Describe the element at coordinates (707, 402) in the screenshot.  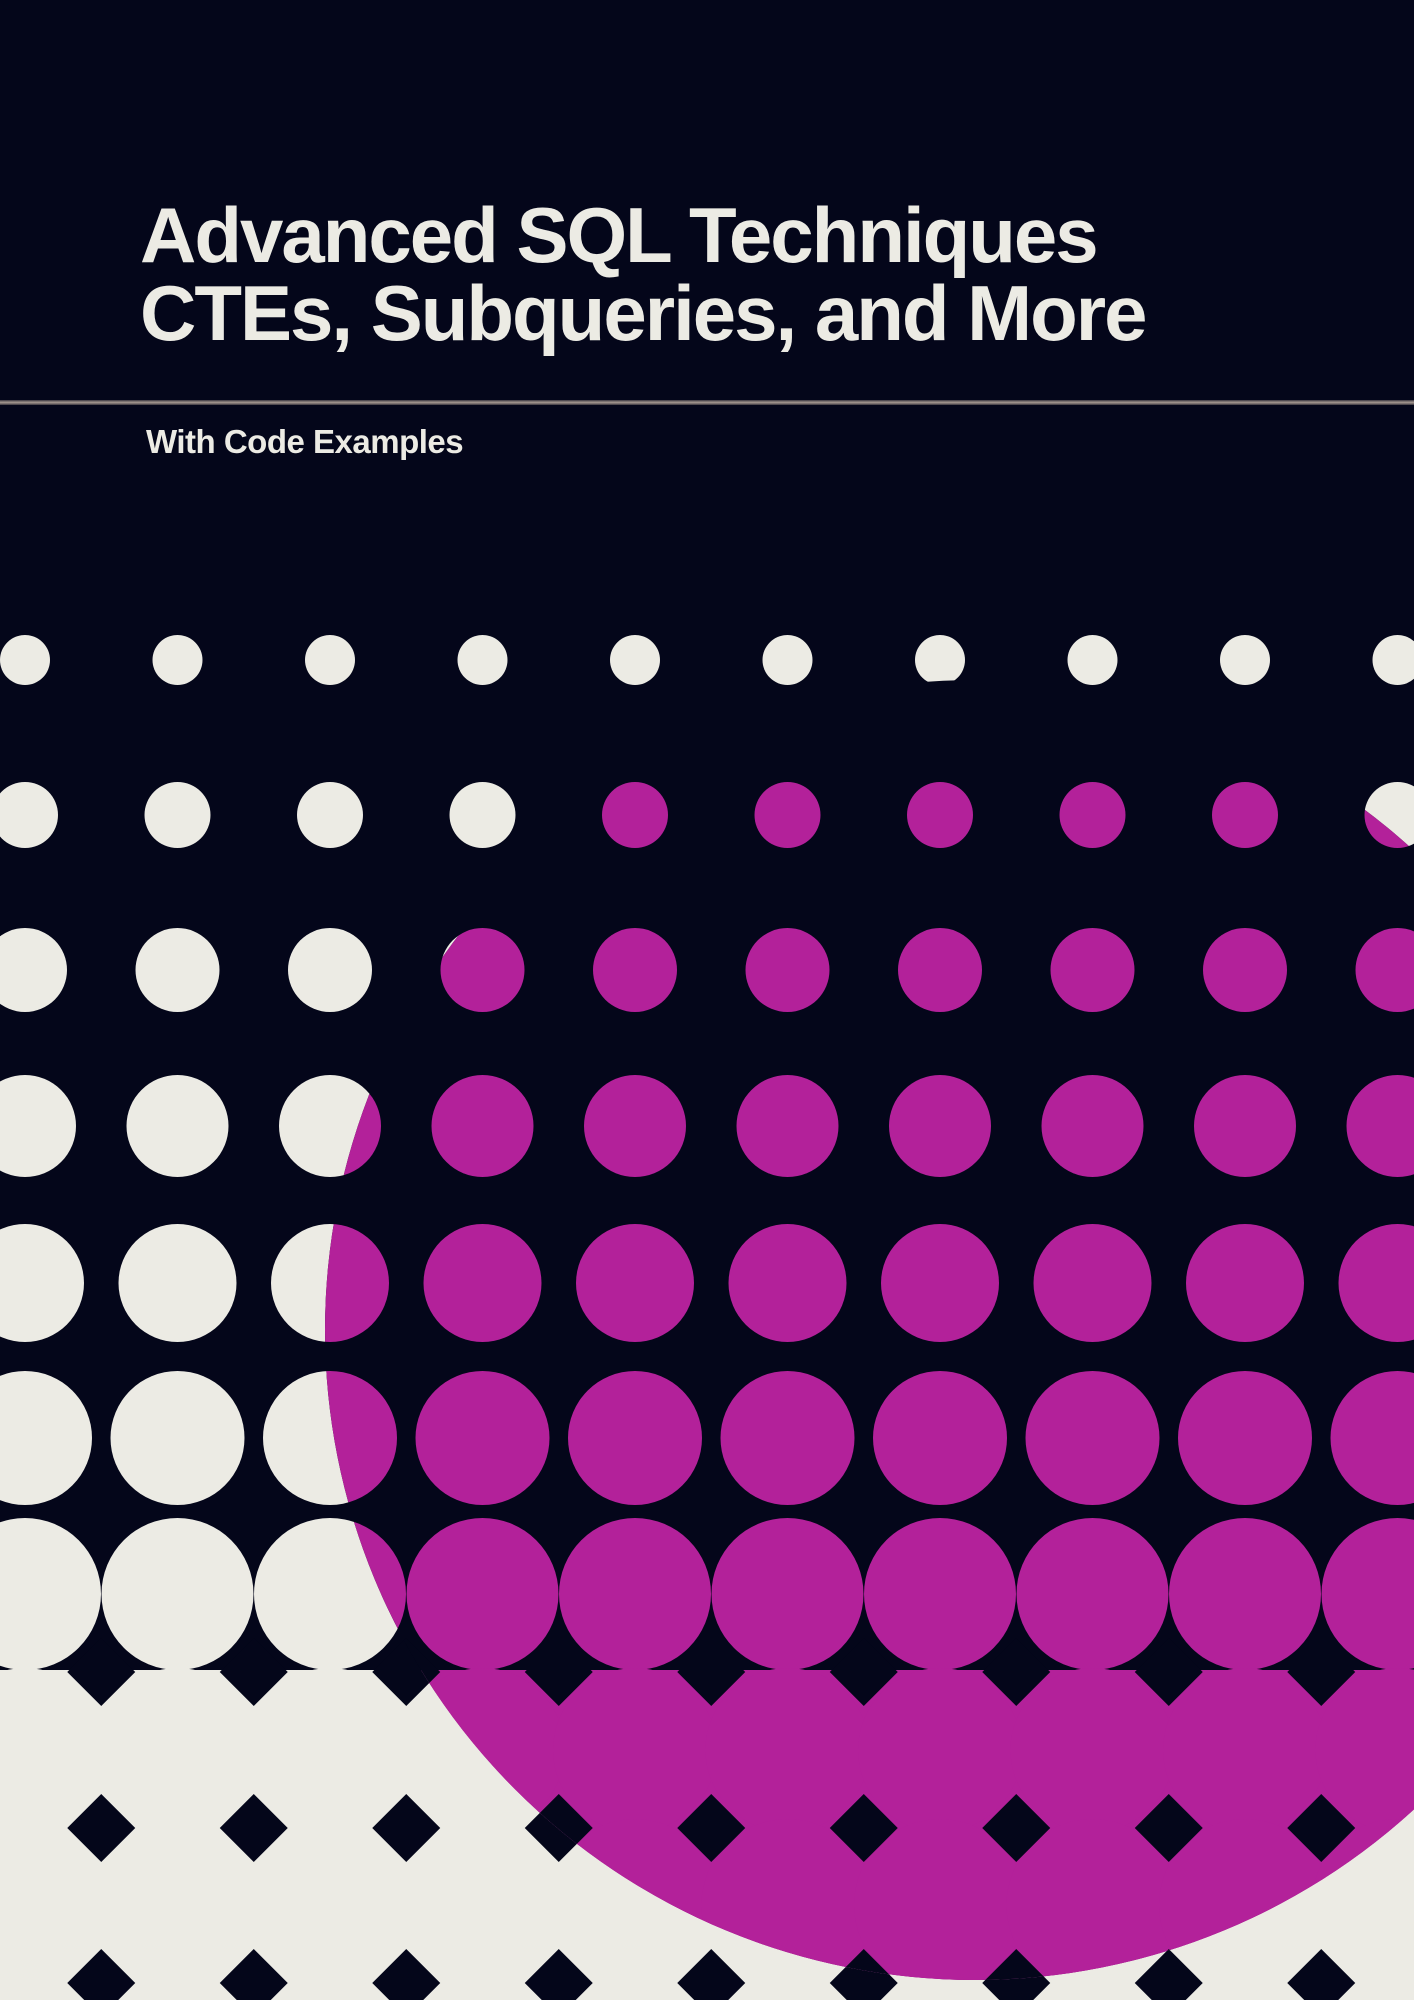
I see `title-divider` at that location.